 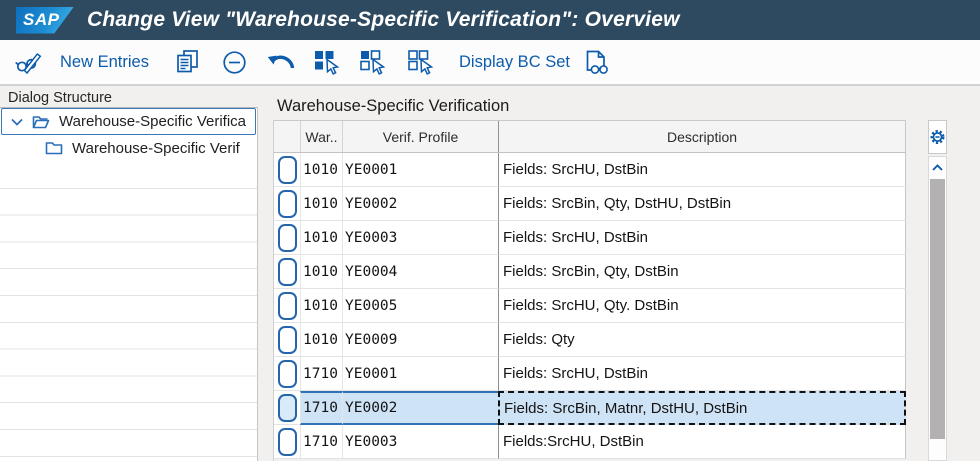 I want to click on glasses-pencil-icon, so click(x=28, y=63).